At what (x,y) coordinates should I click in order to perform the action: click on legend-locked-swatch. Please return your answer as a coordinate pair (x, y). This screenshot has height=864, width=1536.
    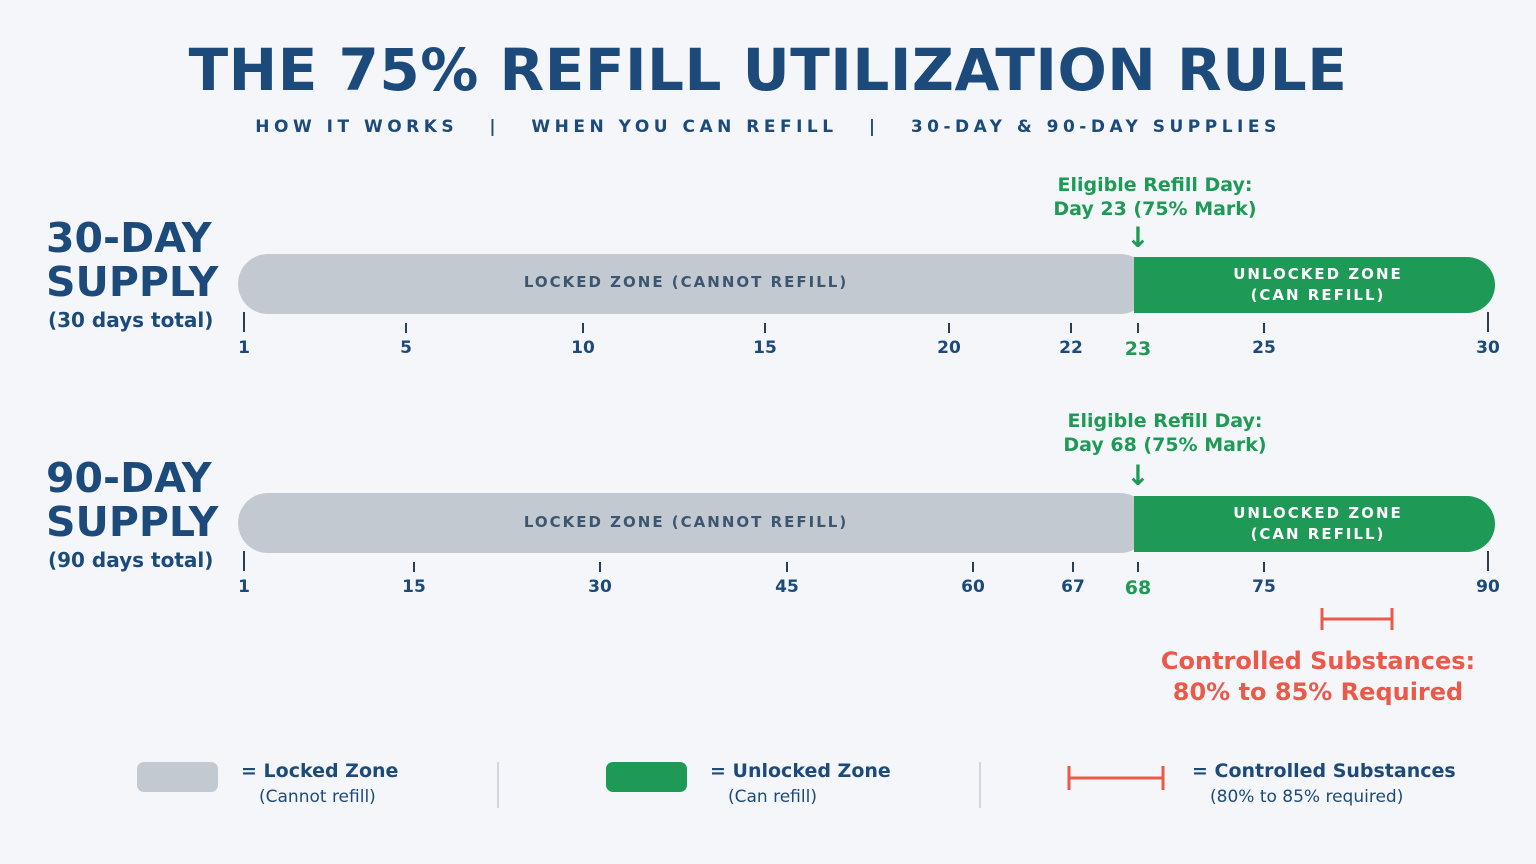
    Looking at the image, I should click on (177, 777).